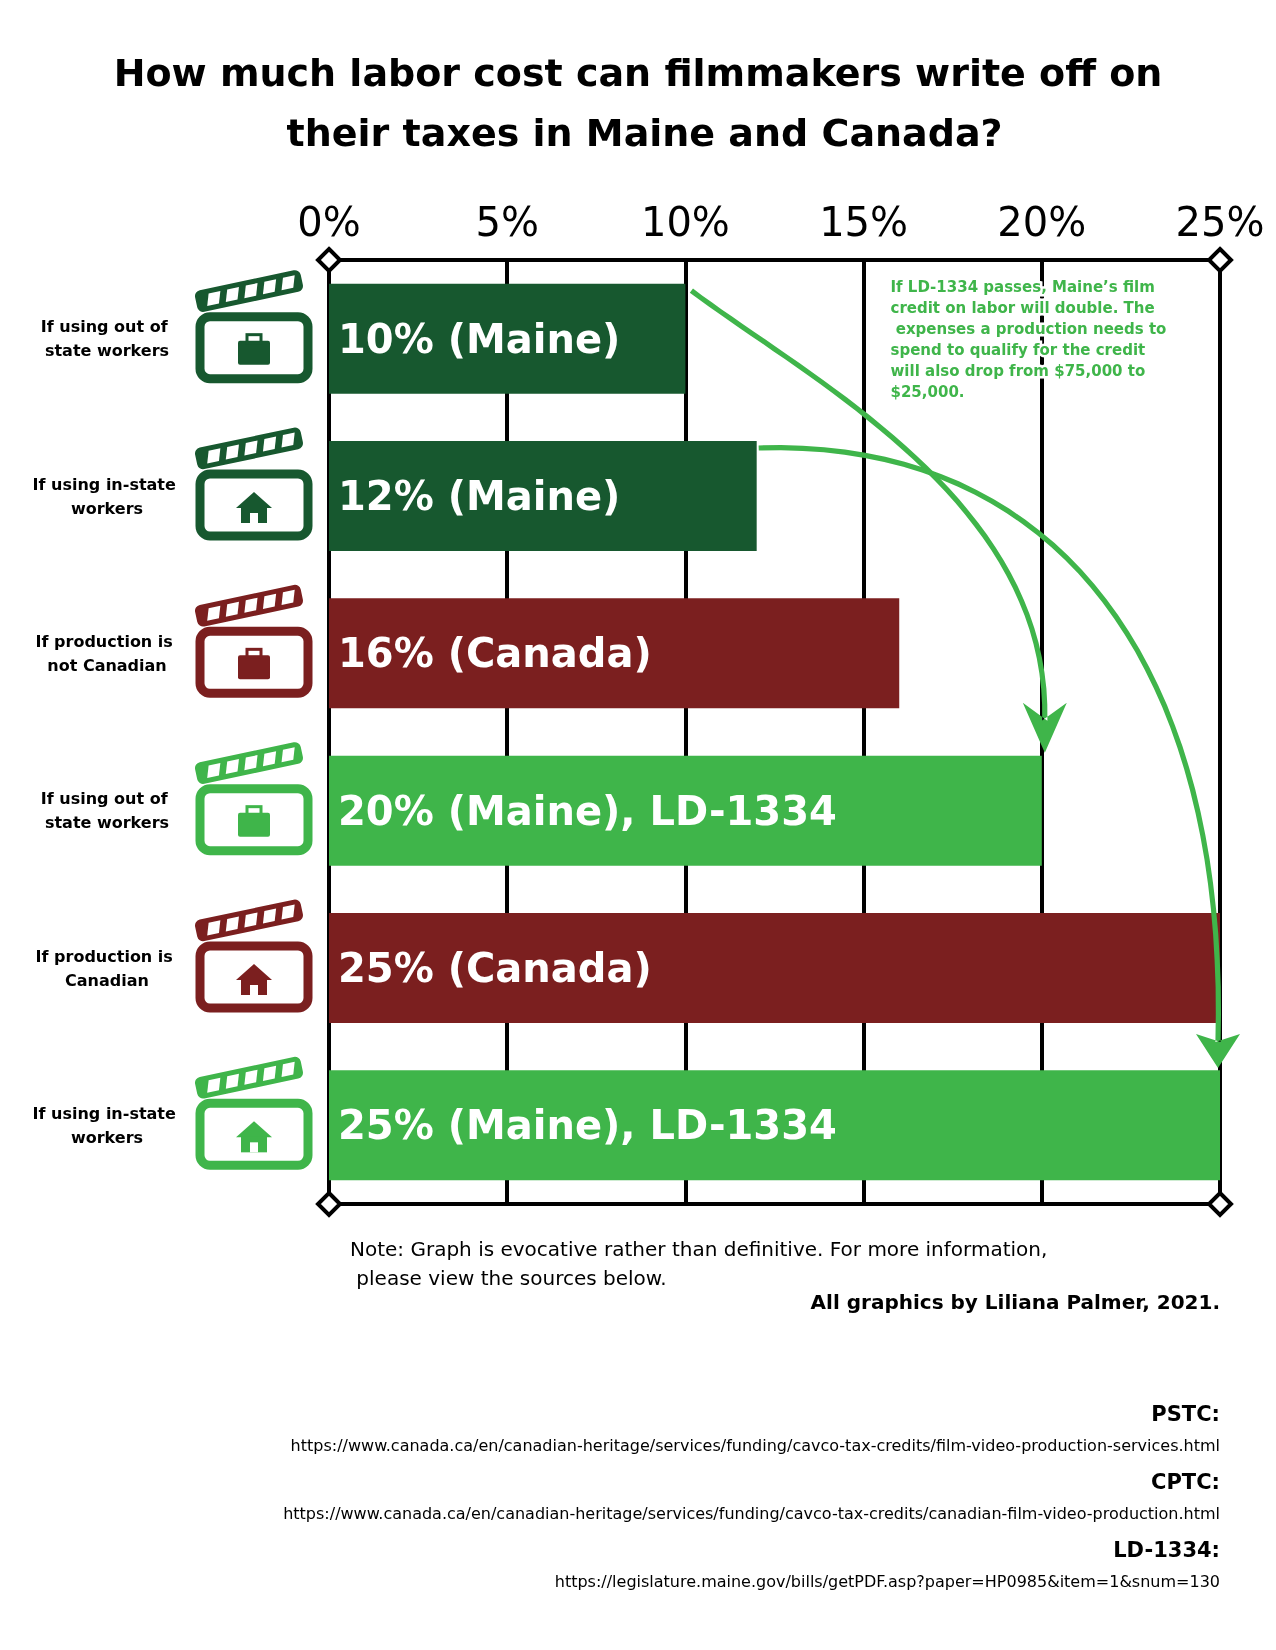 The image size is (1276, 1650). Describe the element at coordinates (1015, 1302) in the screenshot. I see `text: All graphics by Liliana Palmer, 2021.` at that location.